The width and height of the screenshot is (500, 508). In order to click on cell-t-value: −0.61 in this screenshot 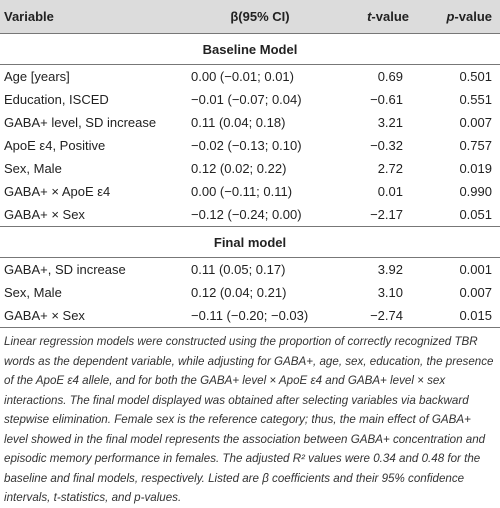, I will do `click(386, 99)`.